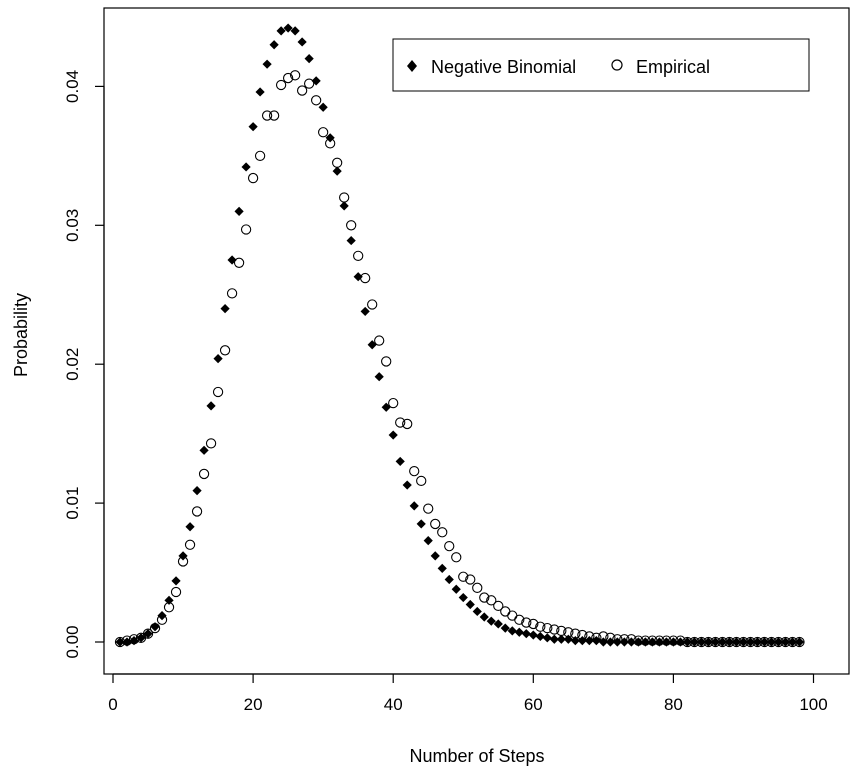 This screenshot has height=769, width=853. What do you see at coordinates (468, 693) in the screenshot?
I see `x-axis: 0 20 40 60 80 100` at bounding box center [468, 693].